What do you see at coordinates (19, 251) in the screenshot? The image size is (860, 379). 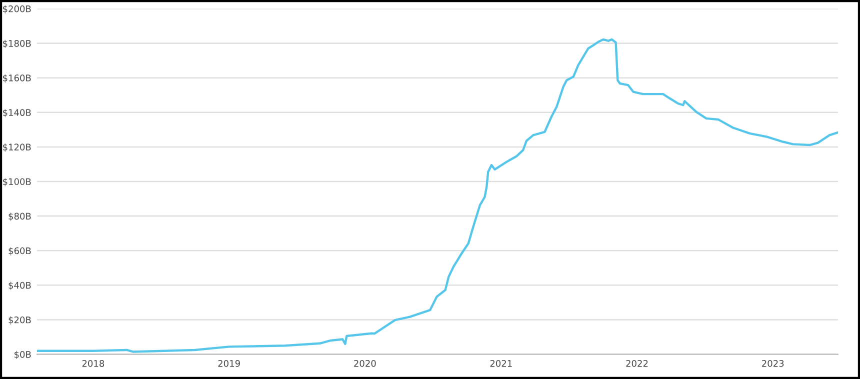 I see `y-tick-label: $60B` at bounding box center [19, 251].